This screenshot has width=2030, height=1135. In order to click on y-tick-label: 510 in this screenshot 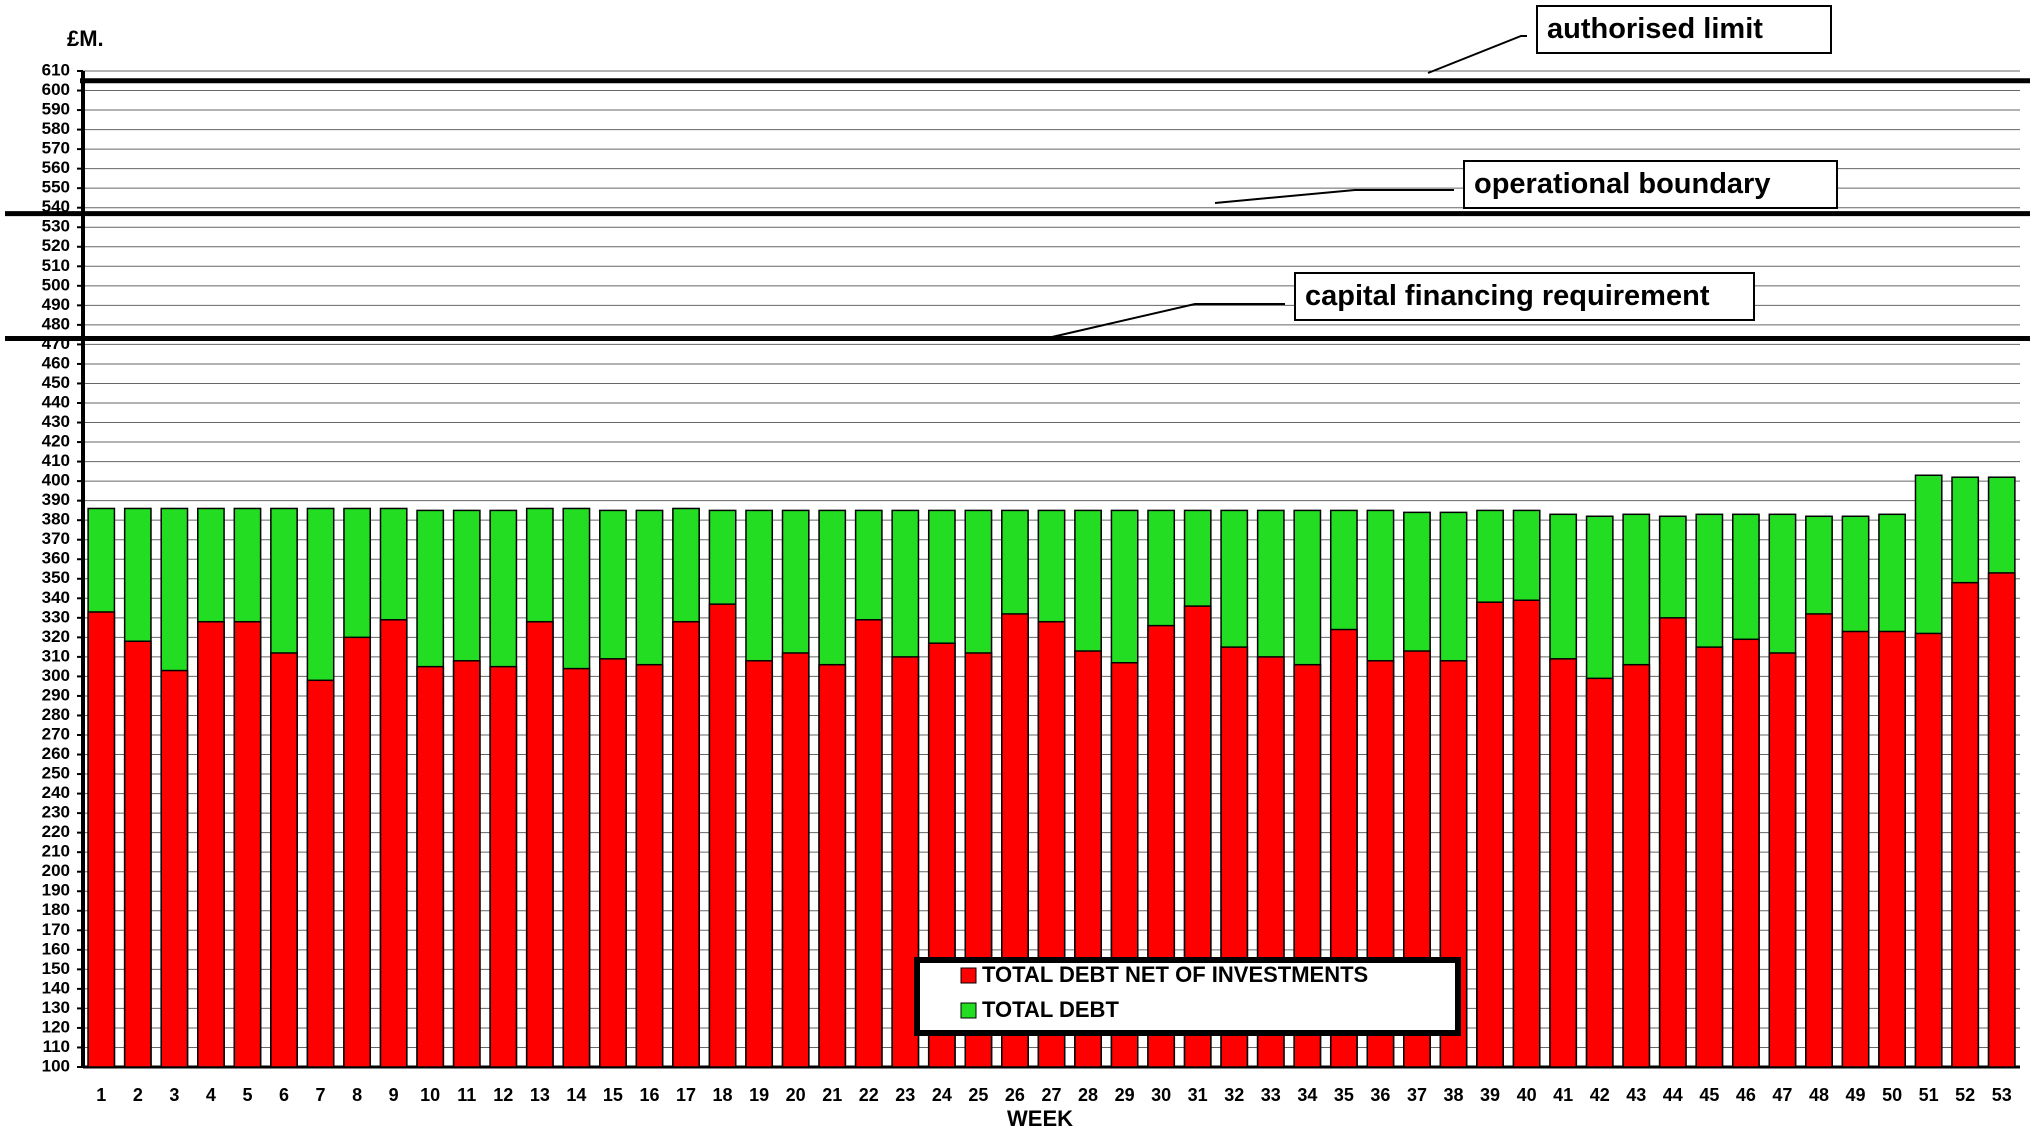, I will do `click(56, 265)`.